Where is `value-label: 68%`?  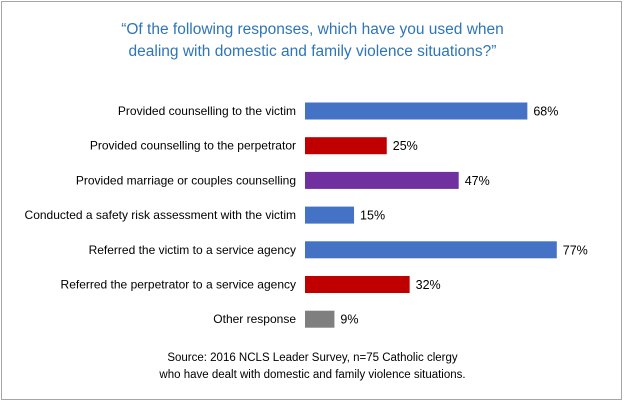
value-label: 68% is located at coordinates (545, 112).